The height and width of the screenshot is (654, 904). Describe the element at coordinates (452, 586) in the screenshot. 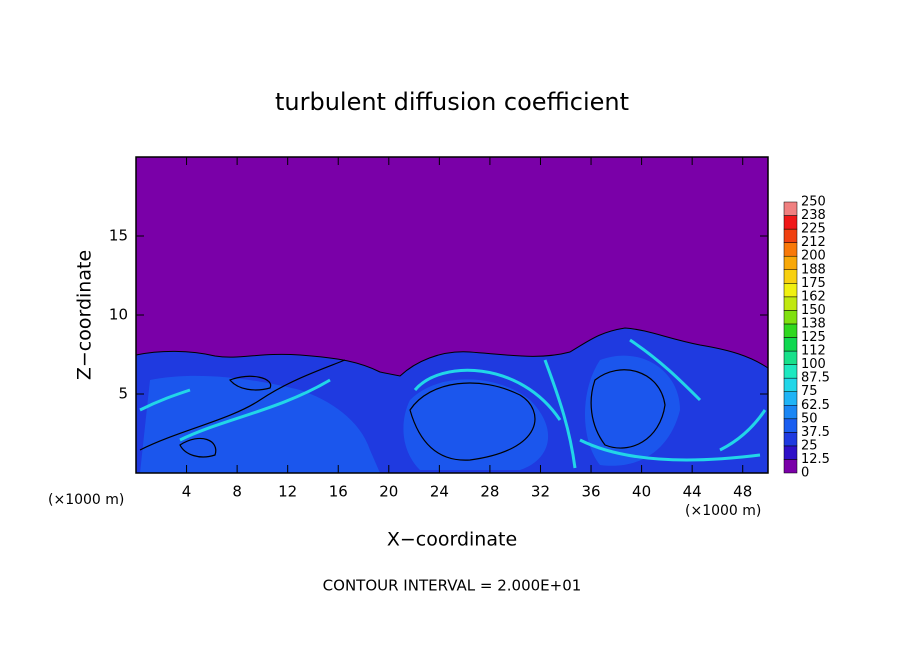

I see `contour-note: CONTOUR INTERVAL = 2.000E+01` at that location.